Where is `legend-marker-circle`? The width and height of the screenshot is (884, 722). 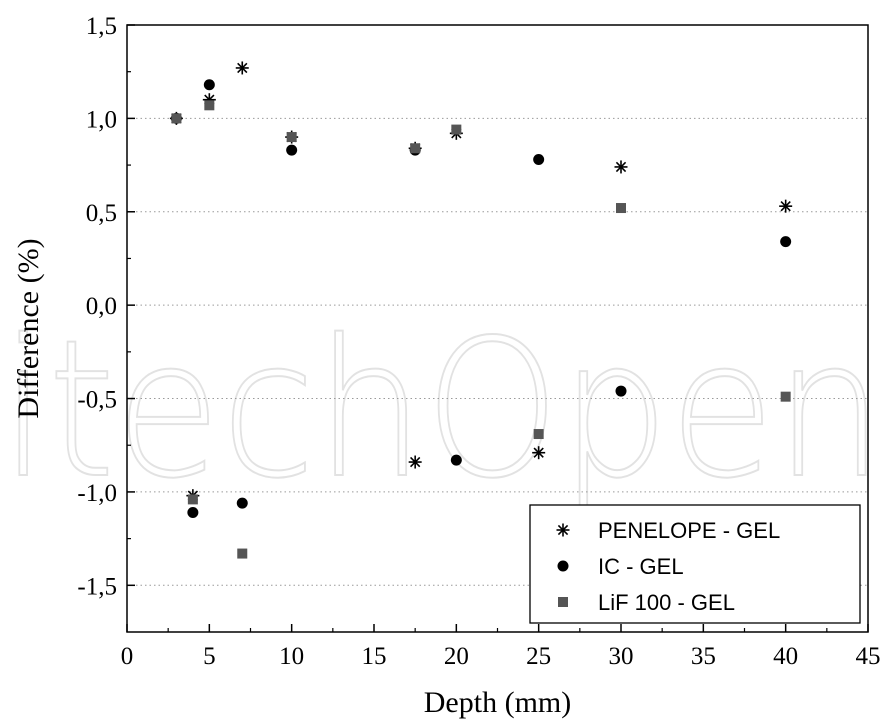
legend-marker-circle is located at coordinates (563, 566).